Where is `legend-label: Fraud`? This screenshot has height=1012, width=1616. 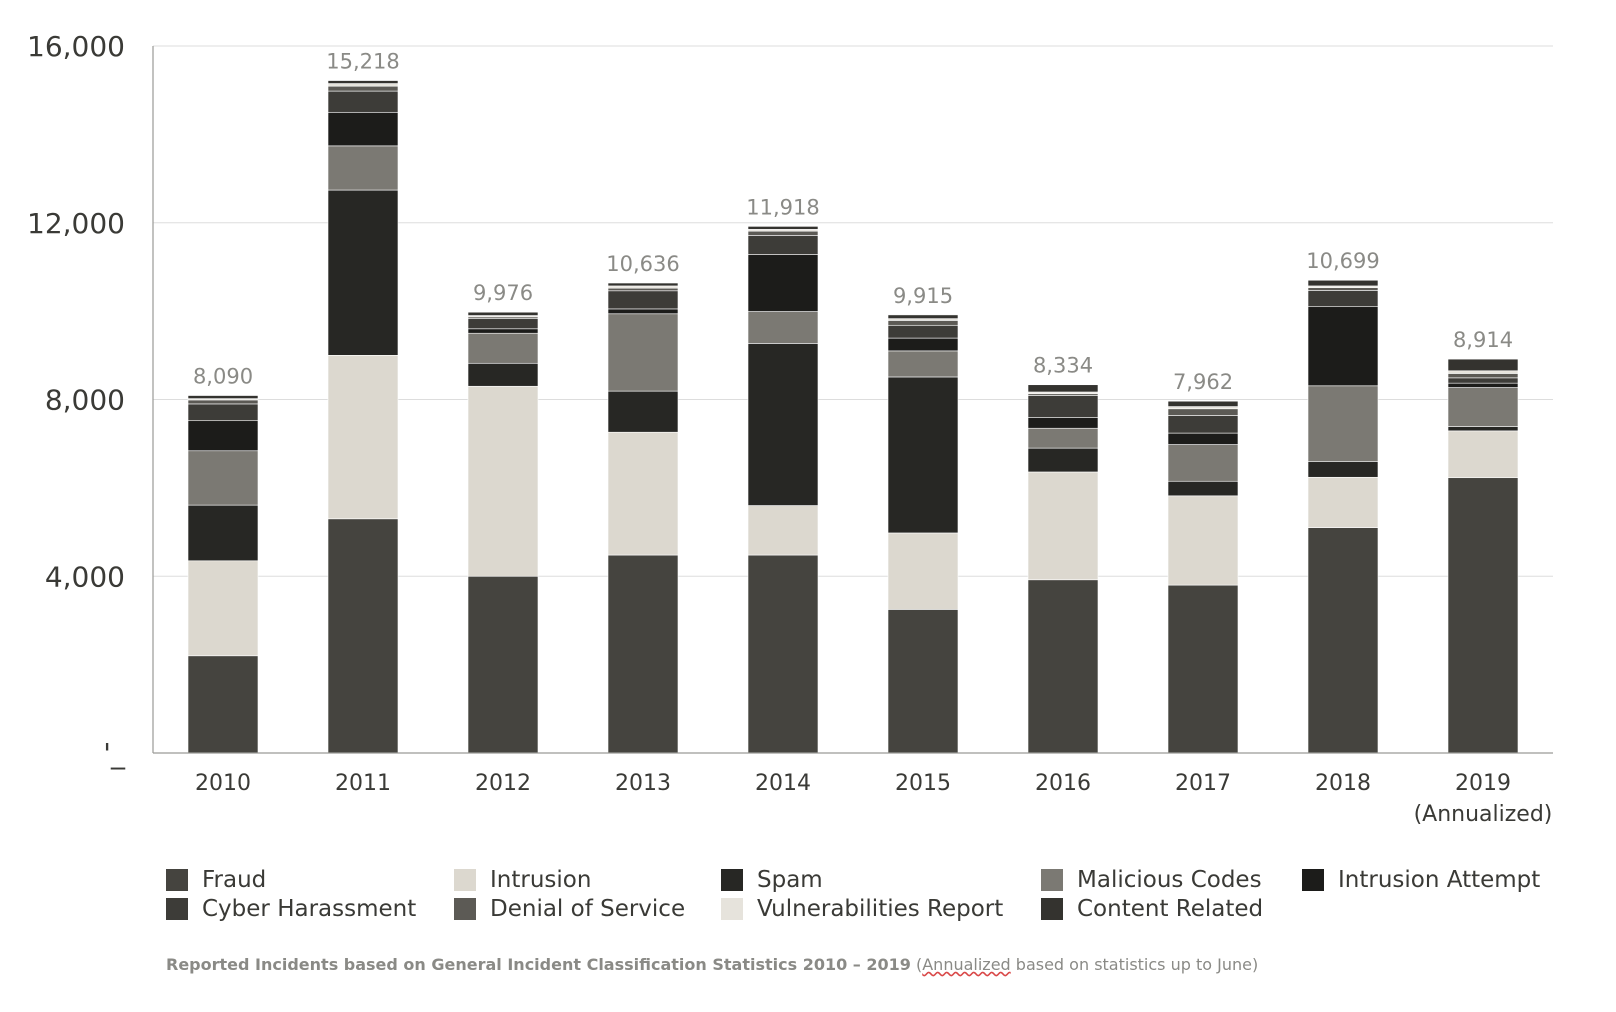
legend-label: Fraud is located at coordinates (234, 880).